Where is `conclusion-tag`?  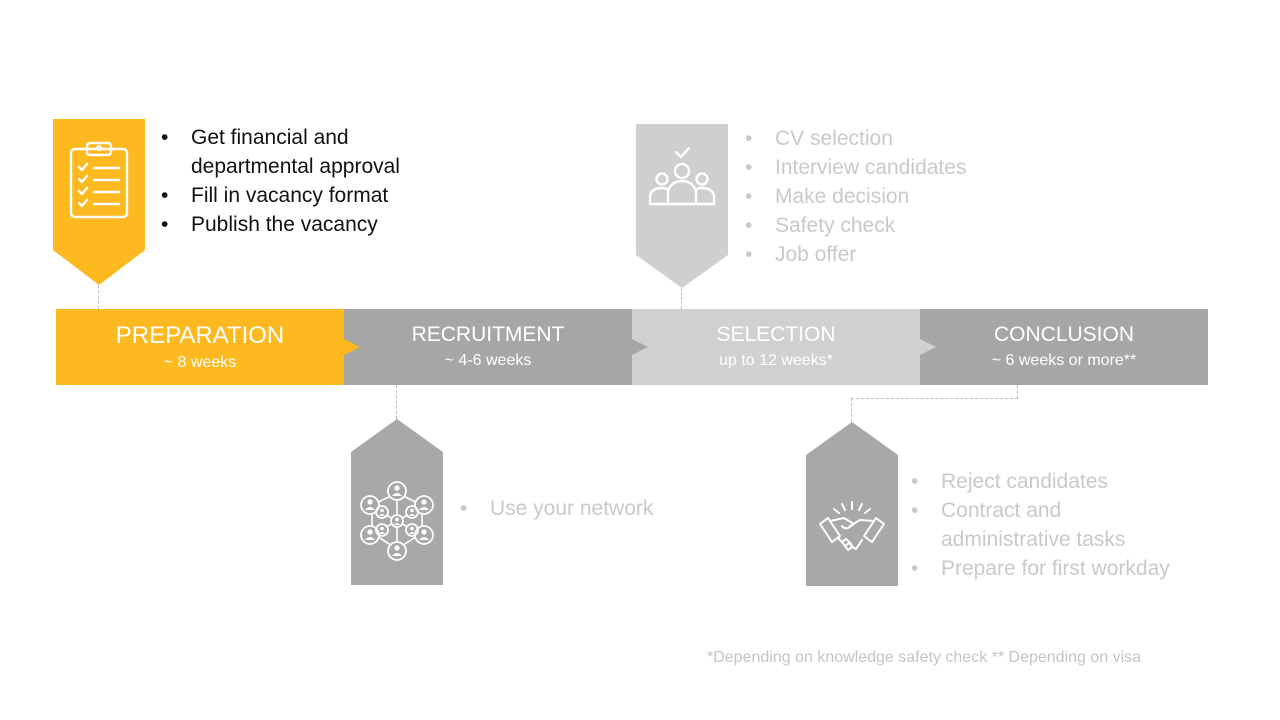
conclusion-tag is located at coordinates (852, 504).